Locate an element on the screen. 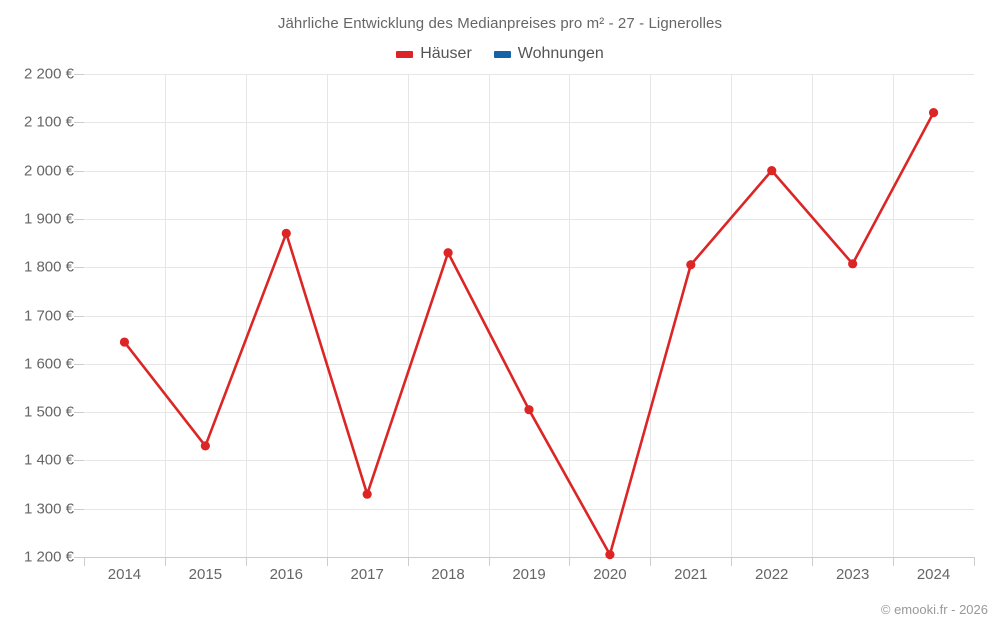 This screenshot has height=625, width=1000. x-axis-line is located at coordinates (529, 557).